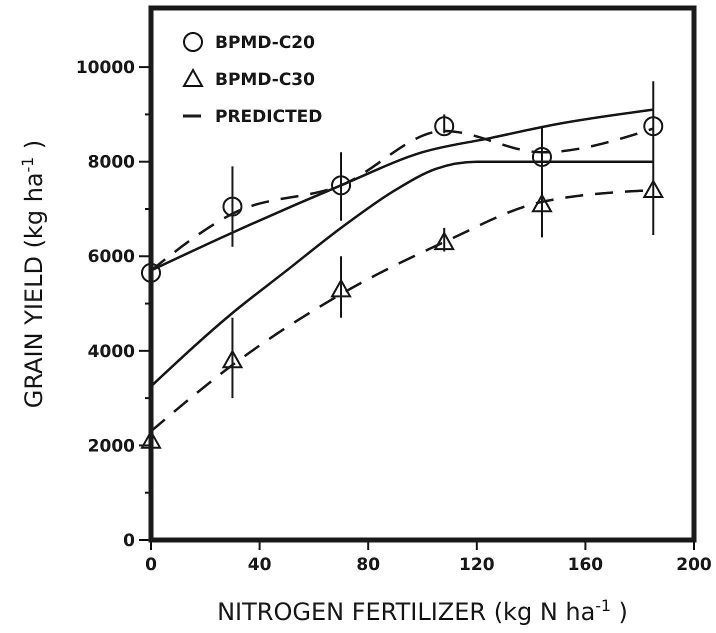 Image resolution: width=716 pixels, height=633 pixels. Describe the element at coordinates (129, 540) in the screenshot. I see `y-tick-label: 0` at that location.